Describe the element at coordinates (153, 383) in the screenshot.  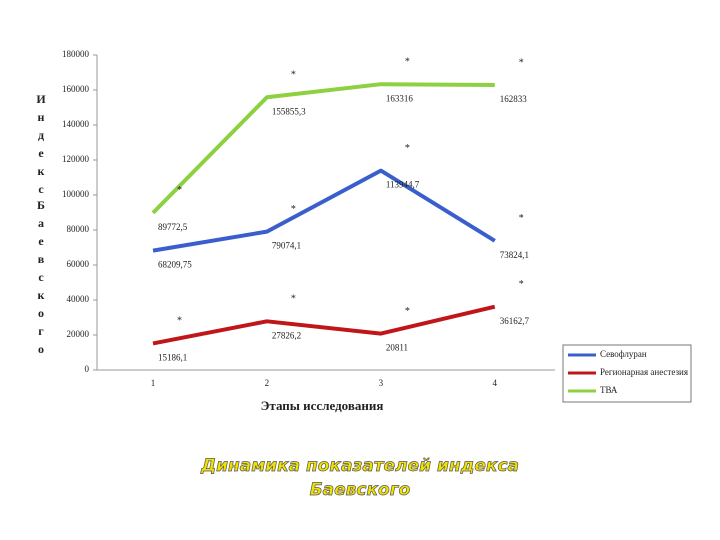
I see `x-tick-label: 1` at that location.